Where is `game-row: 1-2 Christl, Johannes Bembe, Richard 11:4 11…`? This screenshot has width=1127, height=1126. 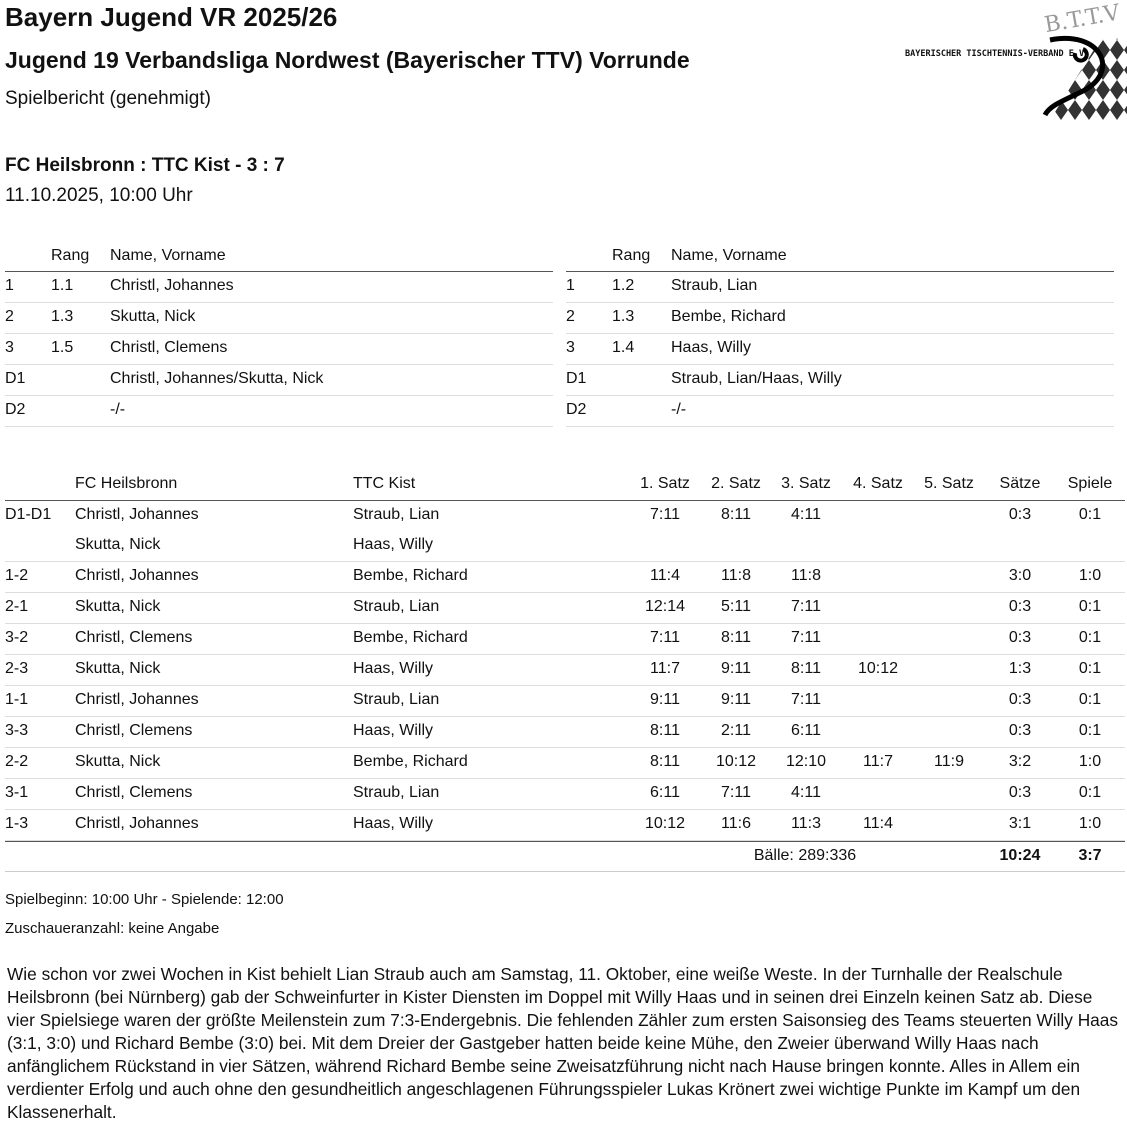
game-row: 1-2 Christl, Johannes Bembe, Richard 11:4 11… is located at coordinates (565, 577).